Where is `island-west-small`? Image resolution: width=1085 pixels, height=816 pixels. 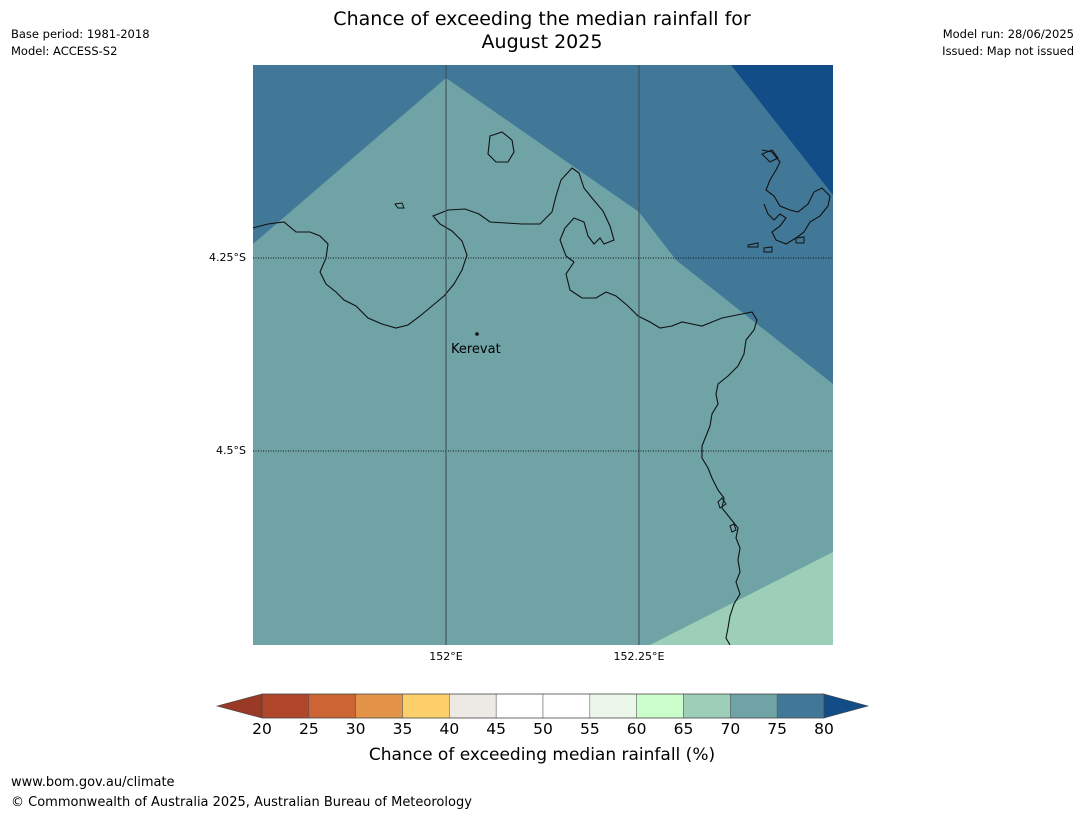
island-west-small is located at coordinates (399, 205).